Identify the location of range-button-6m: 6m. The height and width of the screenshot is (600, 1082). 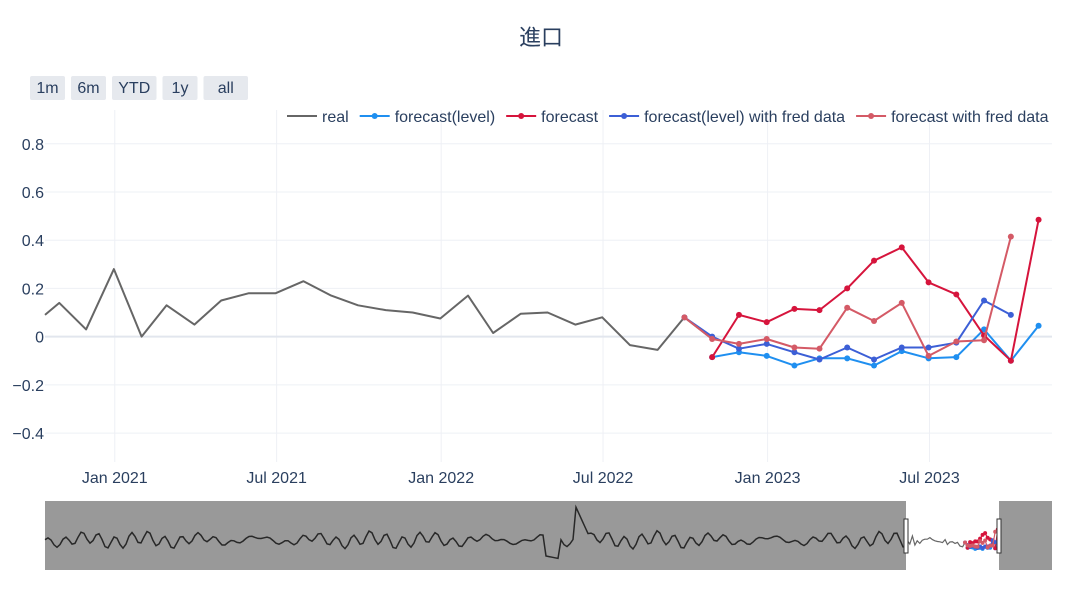
(88, 88).